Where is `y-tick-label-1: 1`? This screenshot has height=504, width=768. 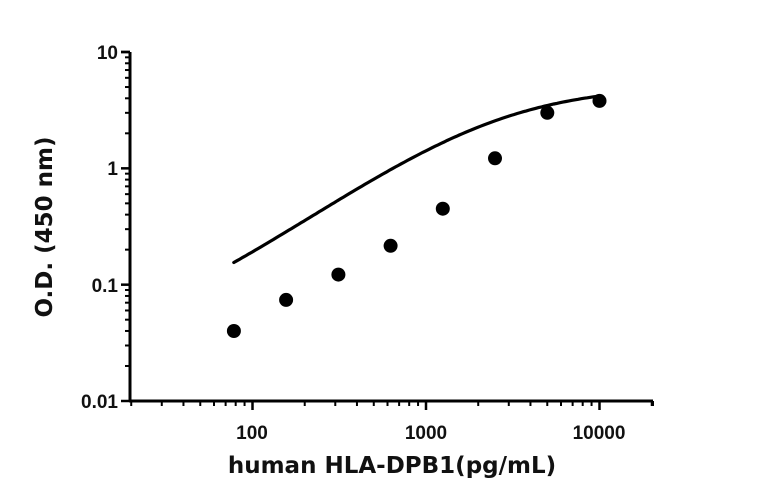
y-tick-label-1: 1 is located at coordinates (112, 169).